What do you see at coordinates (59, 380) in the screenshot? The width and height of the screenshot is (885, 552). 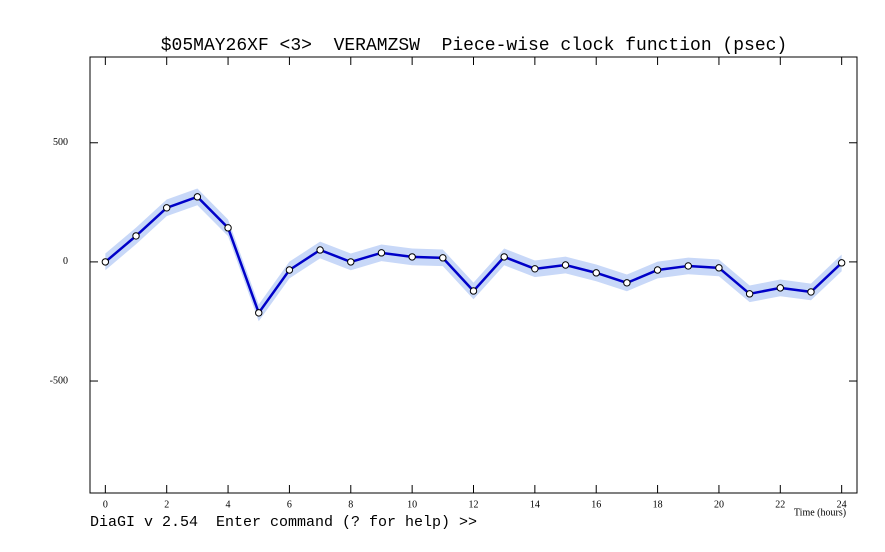 I see `y-tick-label: -500` at bounding box center [59, 380].